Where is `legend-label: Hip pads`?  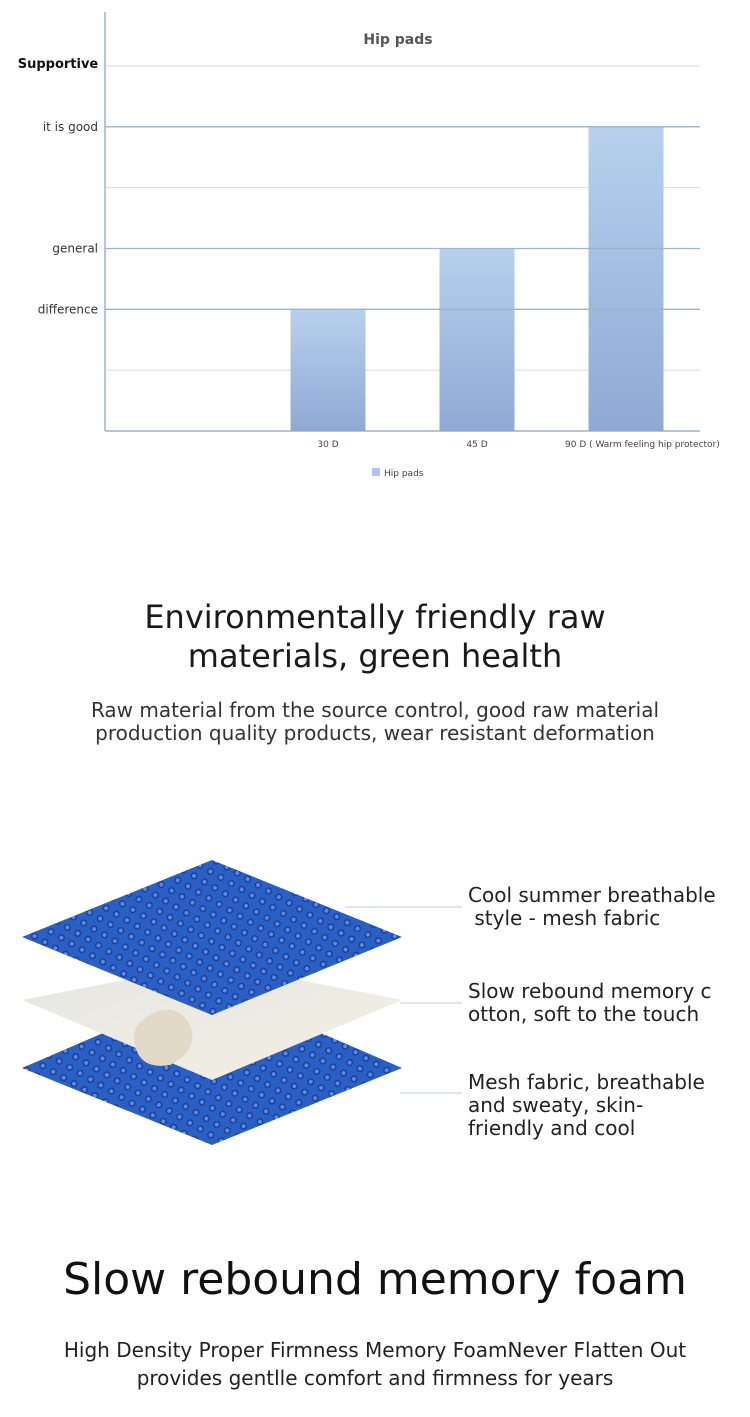
legend-label: Hip pads is located at coordinates (404, 474).